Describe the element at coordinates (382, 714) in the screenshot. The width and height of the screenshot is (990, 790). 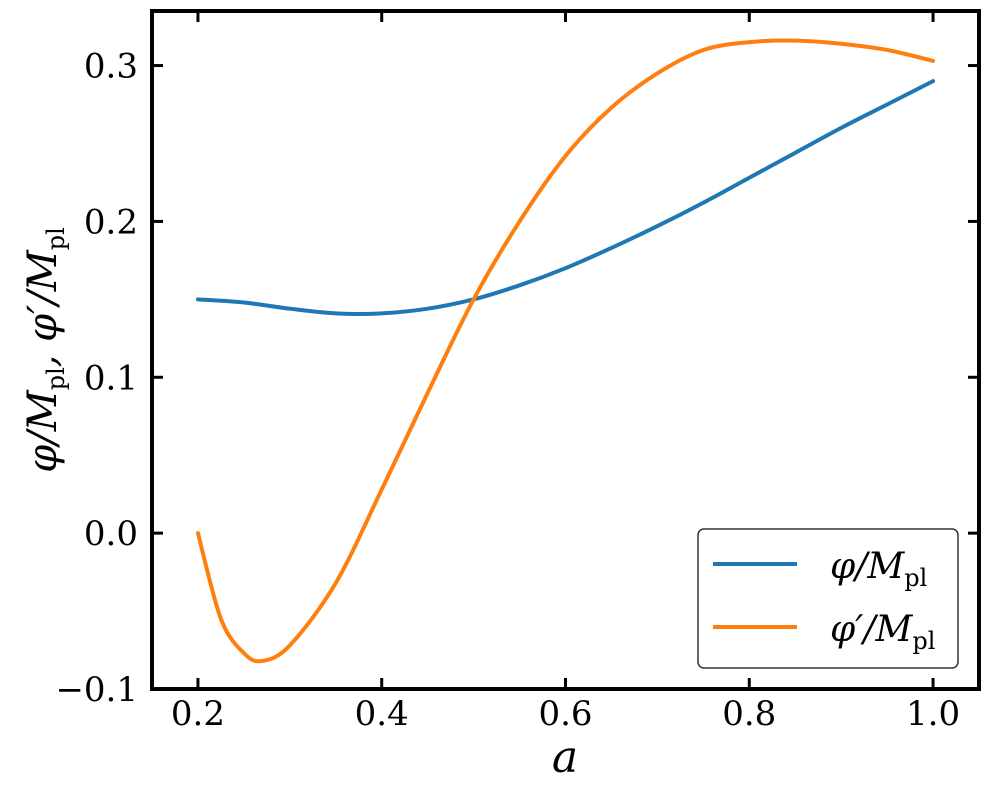
I see `x-tick-label: 0.4` at that location.